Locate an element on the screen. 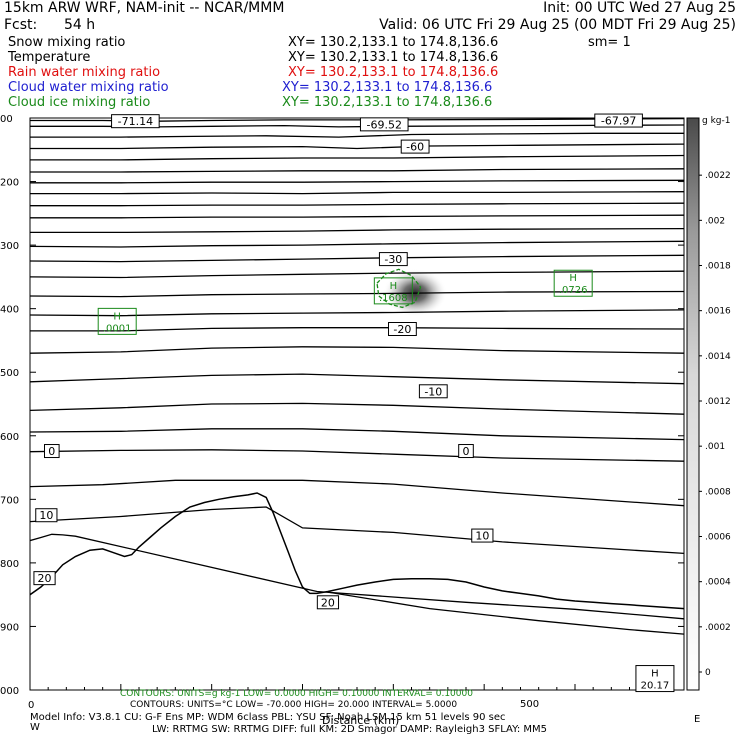  west-endpoint-label: W is located at coordinates (35, 727).